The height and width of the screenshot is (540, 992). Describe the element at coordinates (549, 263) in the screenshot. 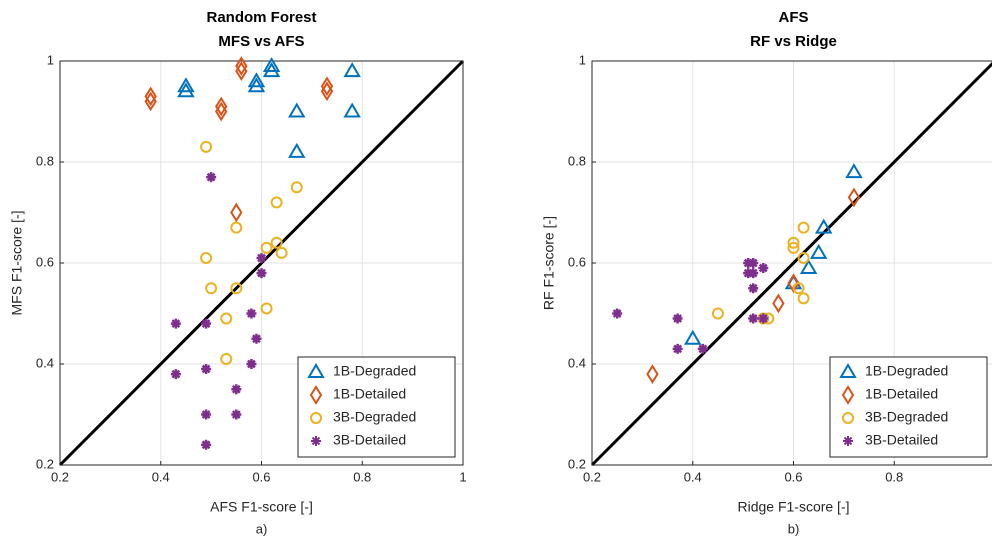

I see `y-axis-label: RF F1-score [-]` at that location.